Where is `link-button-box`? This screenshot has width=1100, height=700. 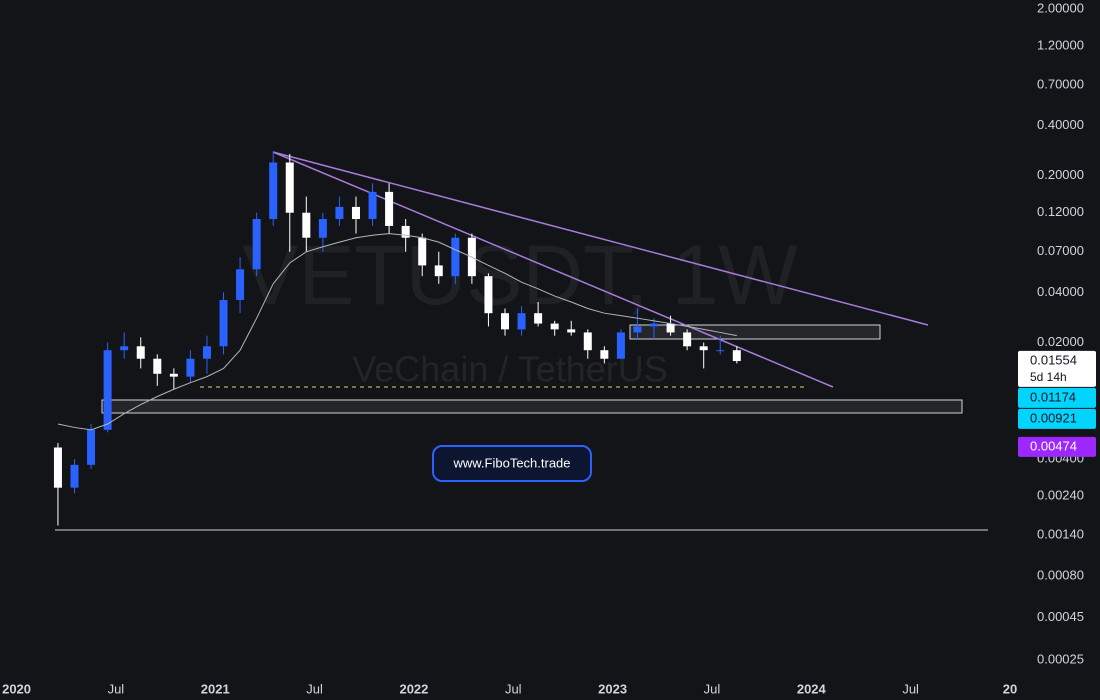
link-button-box is located at coordinates (512, 463).